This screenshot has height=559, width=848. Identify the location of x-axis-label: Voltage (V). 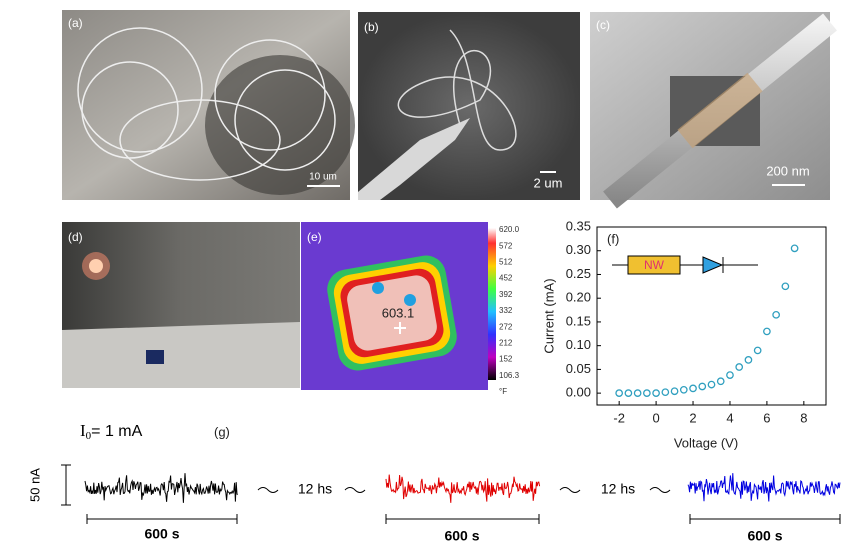
(706, 442).